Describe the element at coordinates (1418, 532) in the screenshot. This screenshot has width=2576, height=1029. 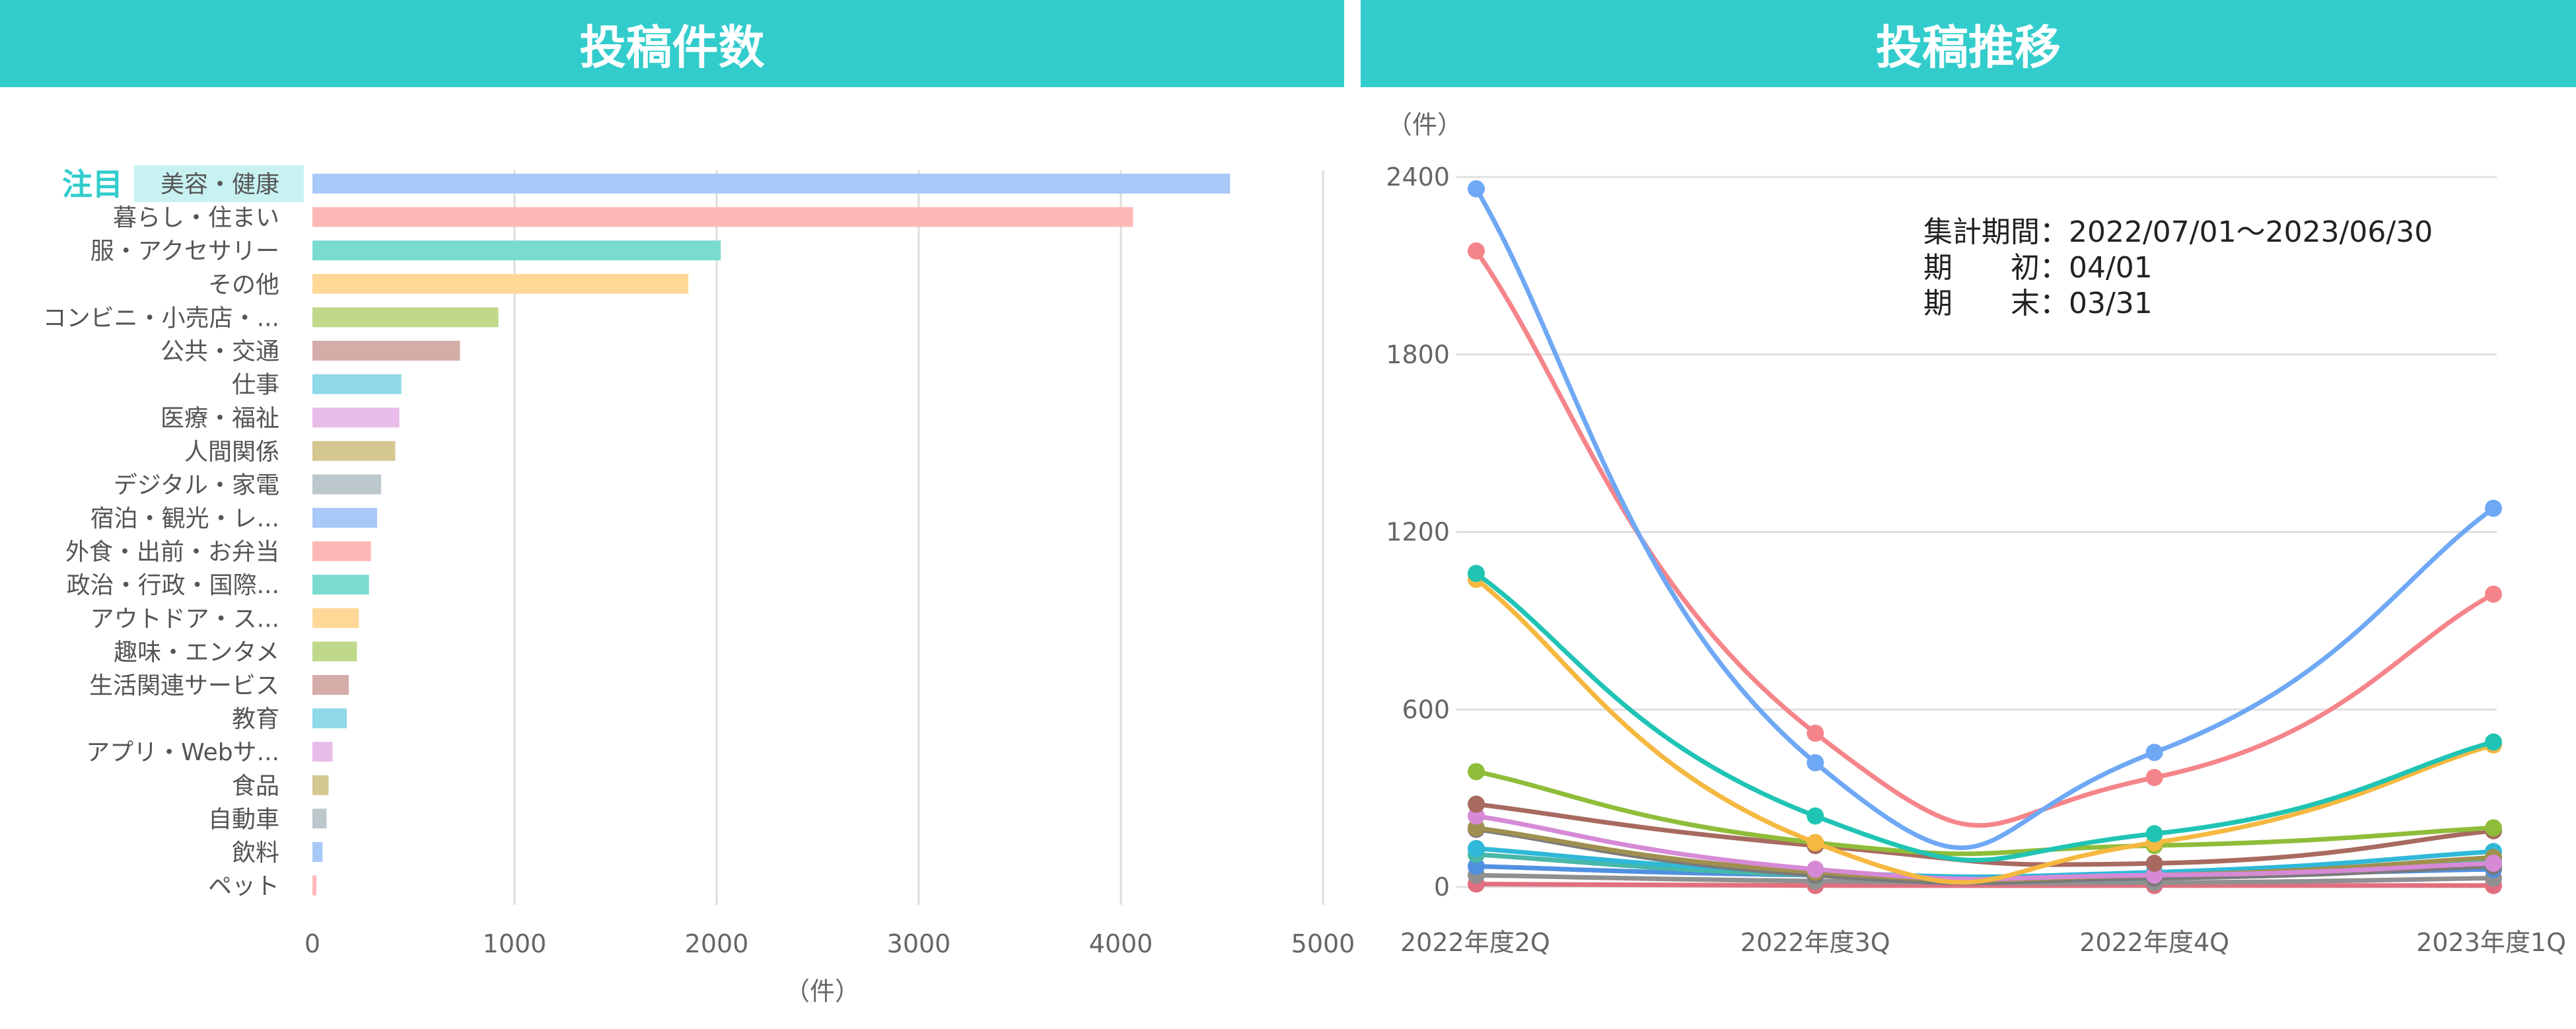
I see `y-tick-label: 1200` at that location.